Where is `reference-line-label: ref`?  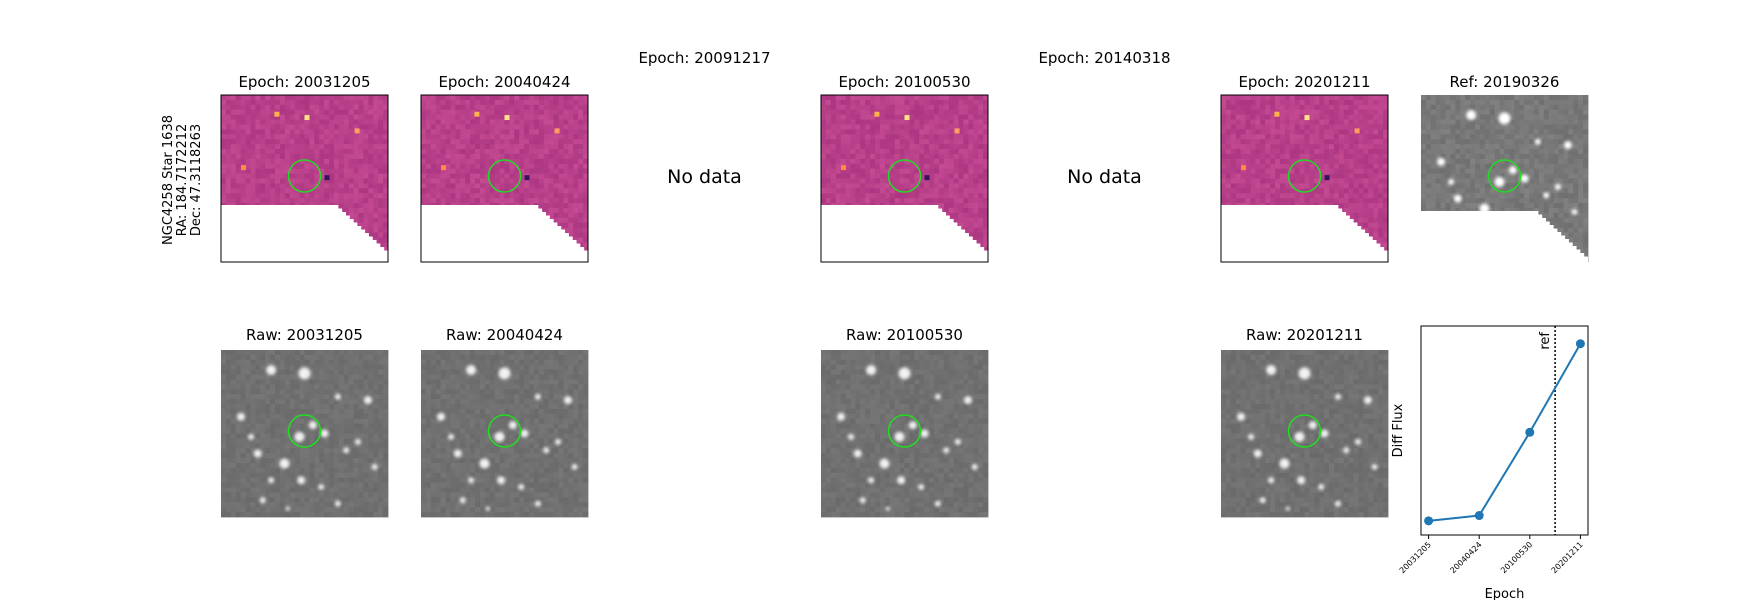 reference-line-label: ref is located at coordinates (1545, 341).